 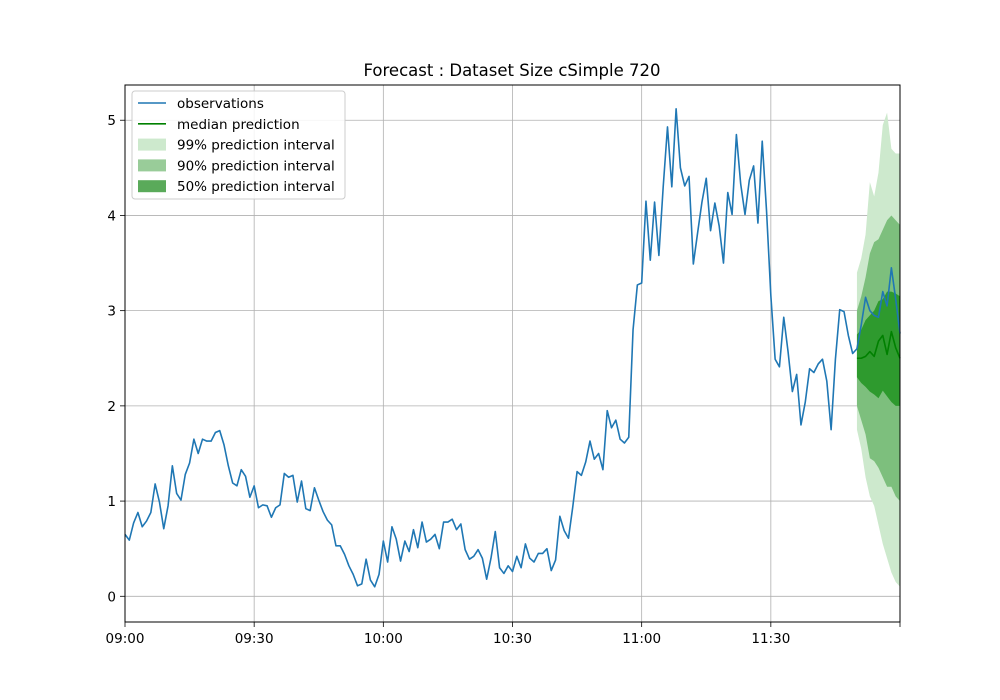 I want to click on x-tick-label: 10:00, so click(x=383, y=639).